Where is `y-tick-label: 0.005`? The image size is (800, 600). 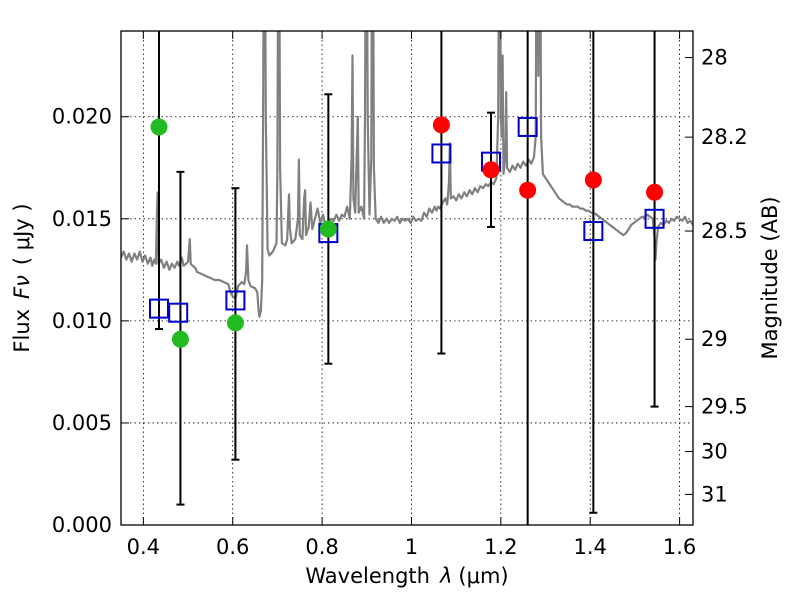 y-tick-label: 0.005 is located at coordinates (82, 423).